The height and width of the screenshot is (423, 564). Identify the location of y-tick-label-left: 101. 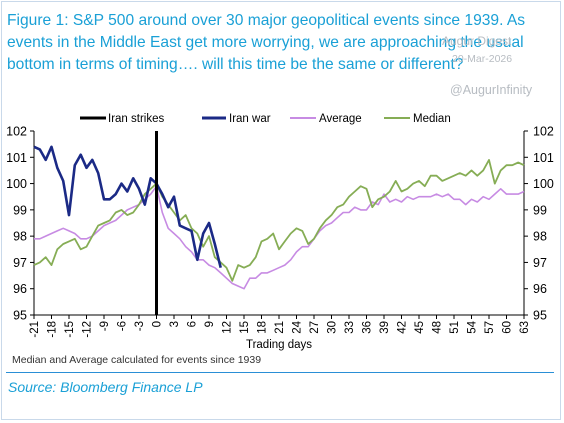
(16, 158).